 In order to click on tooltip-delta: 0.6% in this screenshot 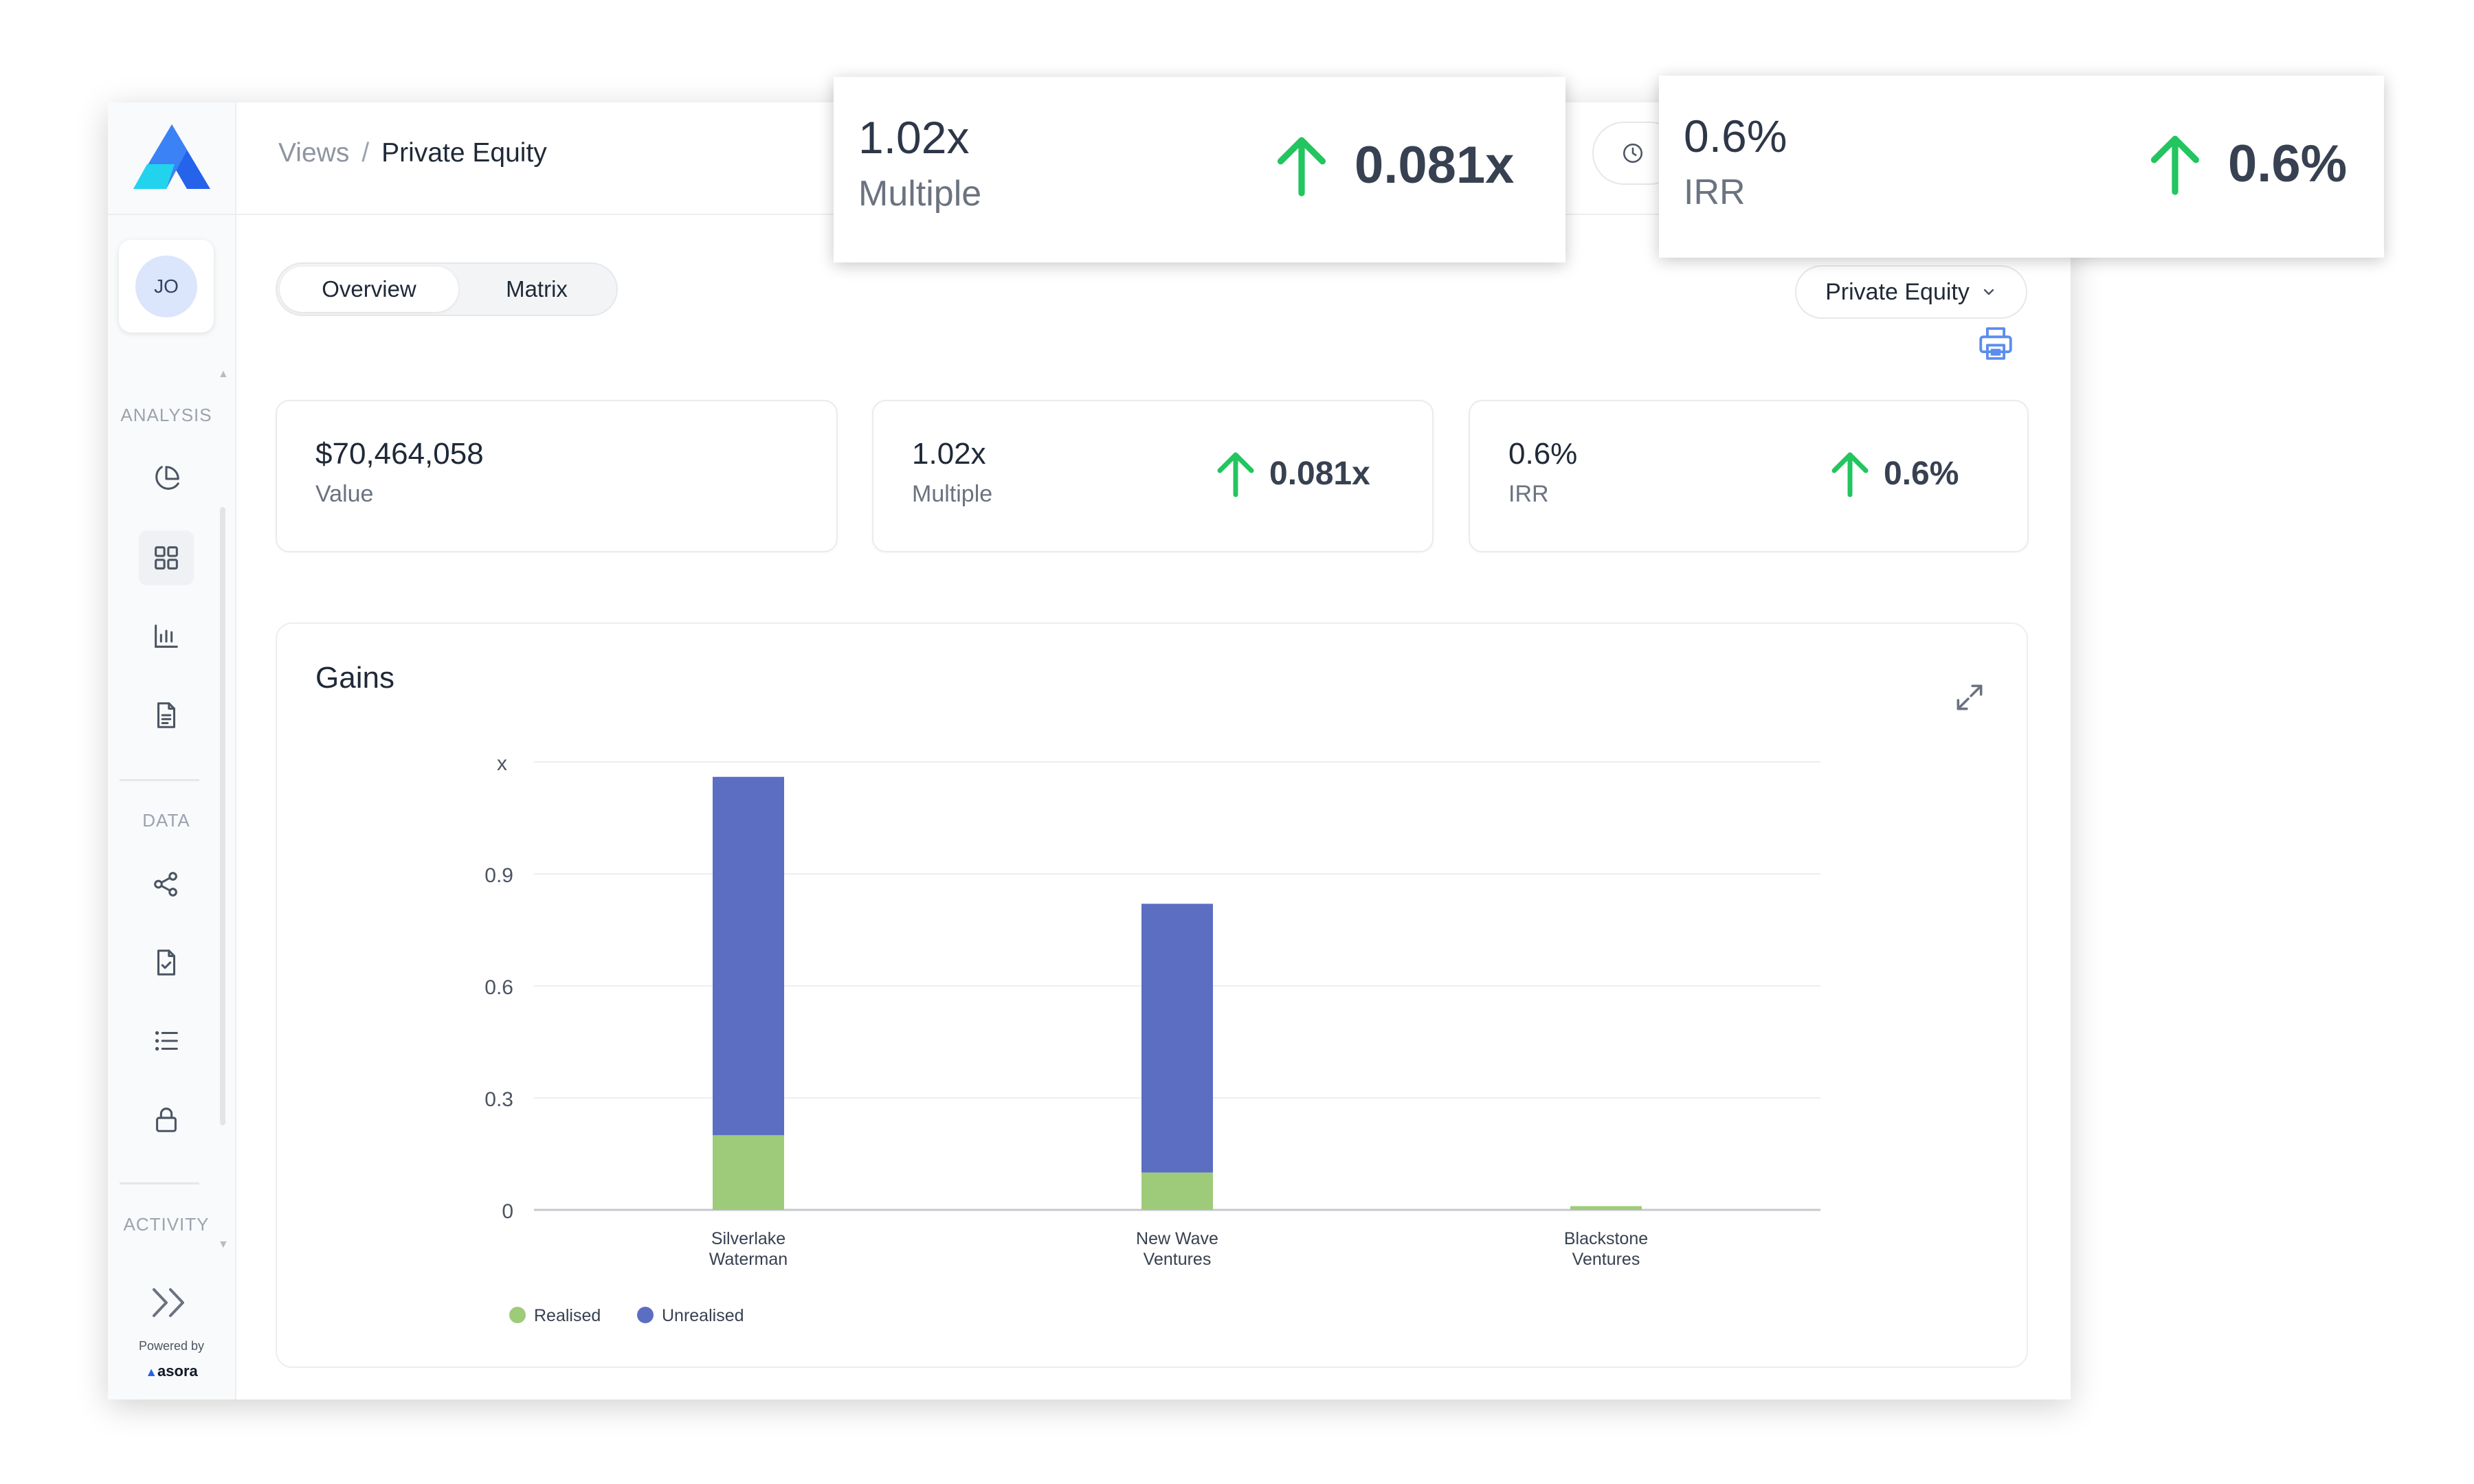, I will do `click(2247, 163)`.